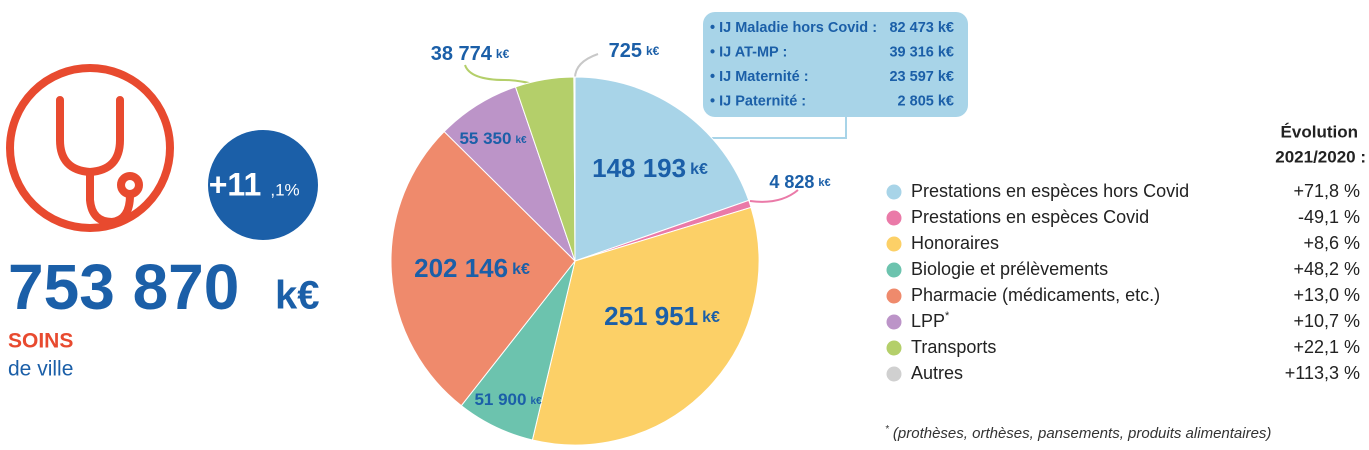  I want to click on legend-text: Prestations en espèces hors Covid, so click(1050, 191).